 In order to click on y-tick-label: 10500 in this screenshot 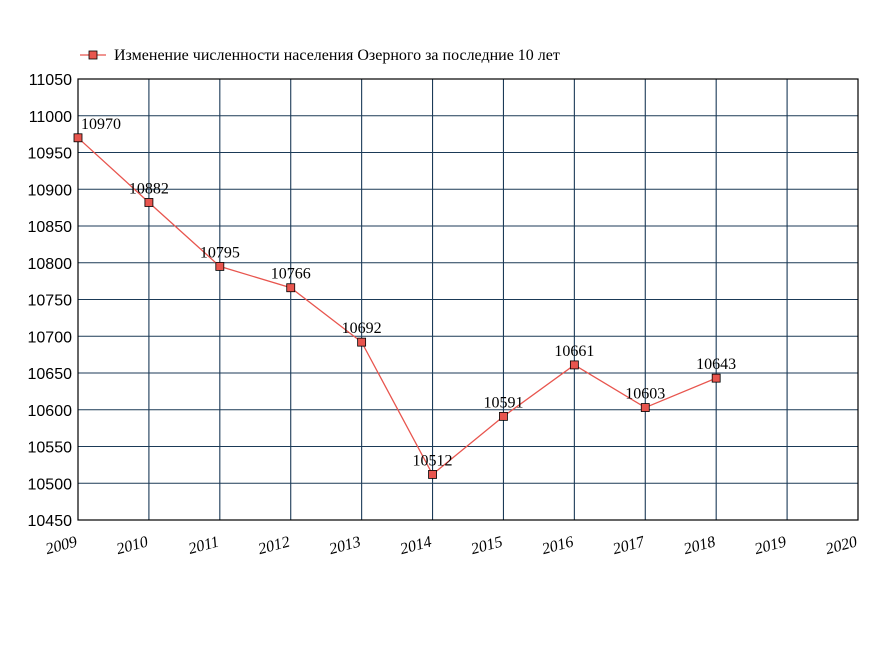, I will do `click(50, 484)`.